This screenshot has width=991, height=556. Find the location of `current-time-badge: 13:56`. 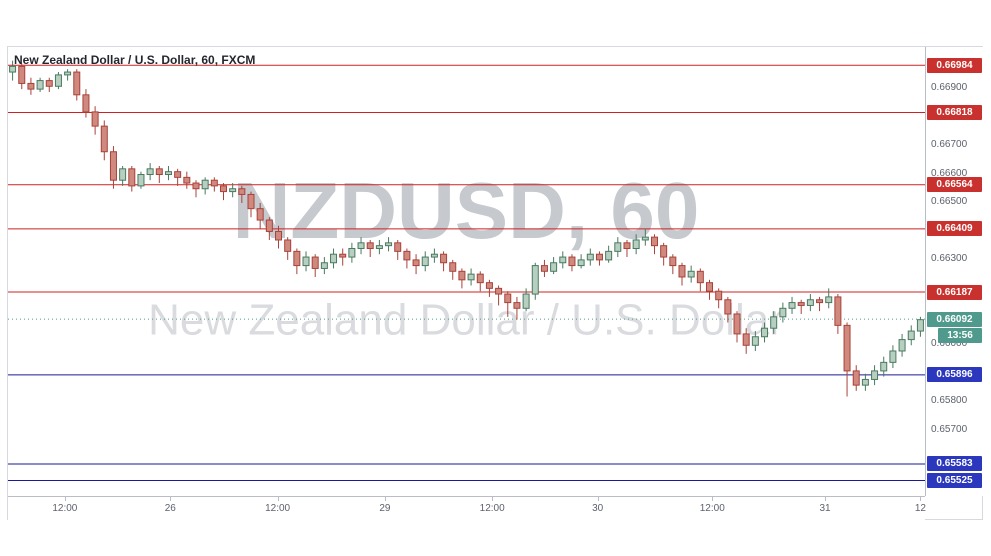

current-time-badge: 13:56 is located at coordinates (960, 335).